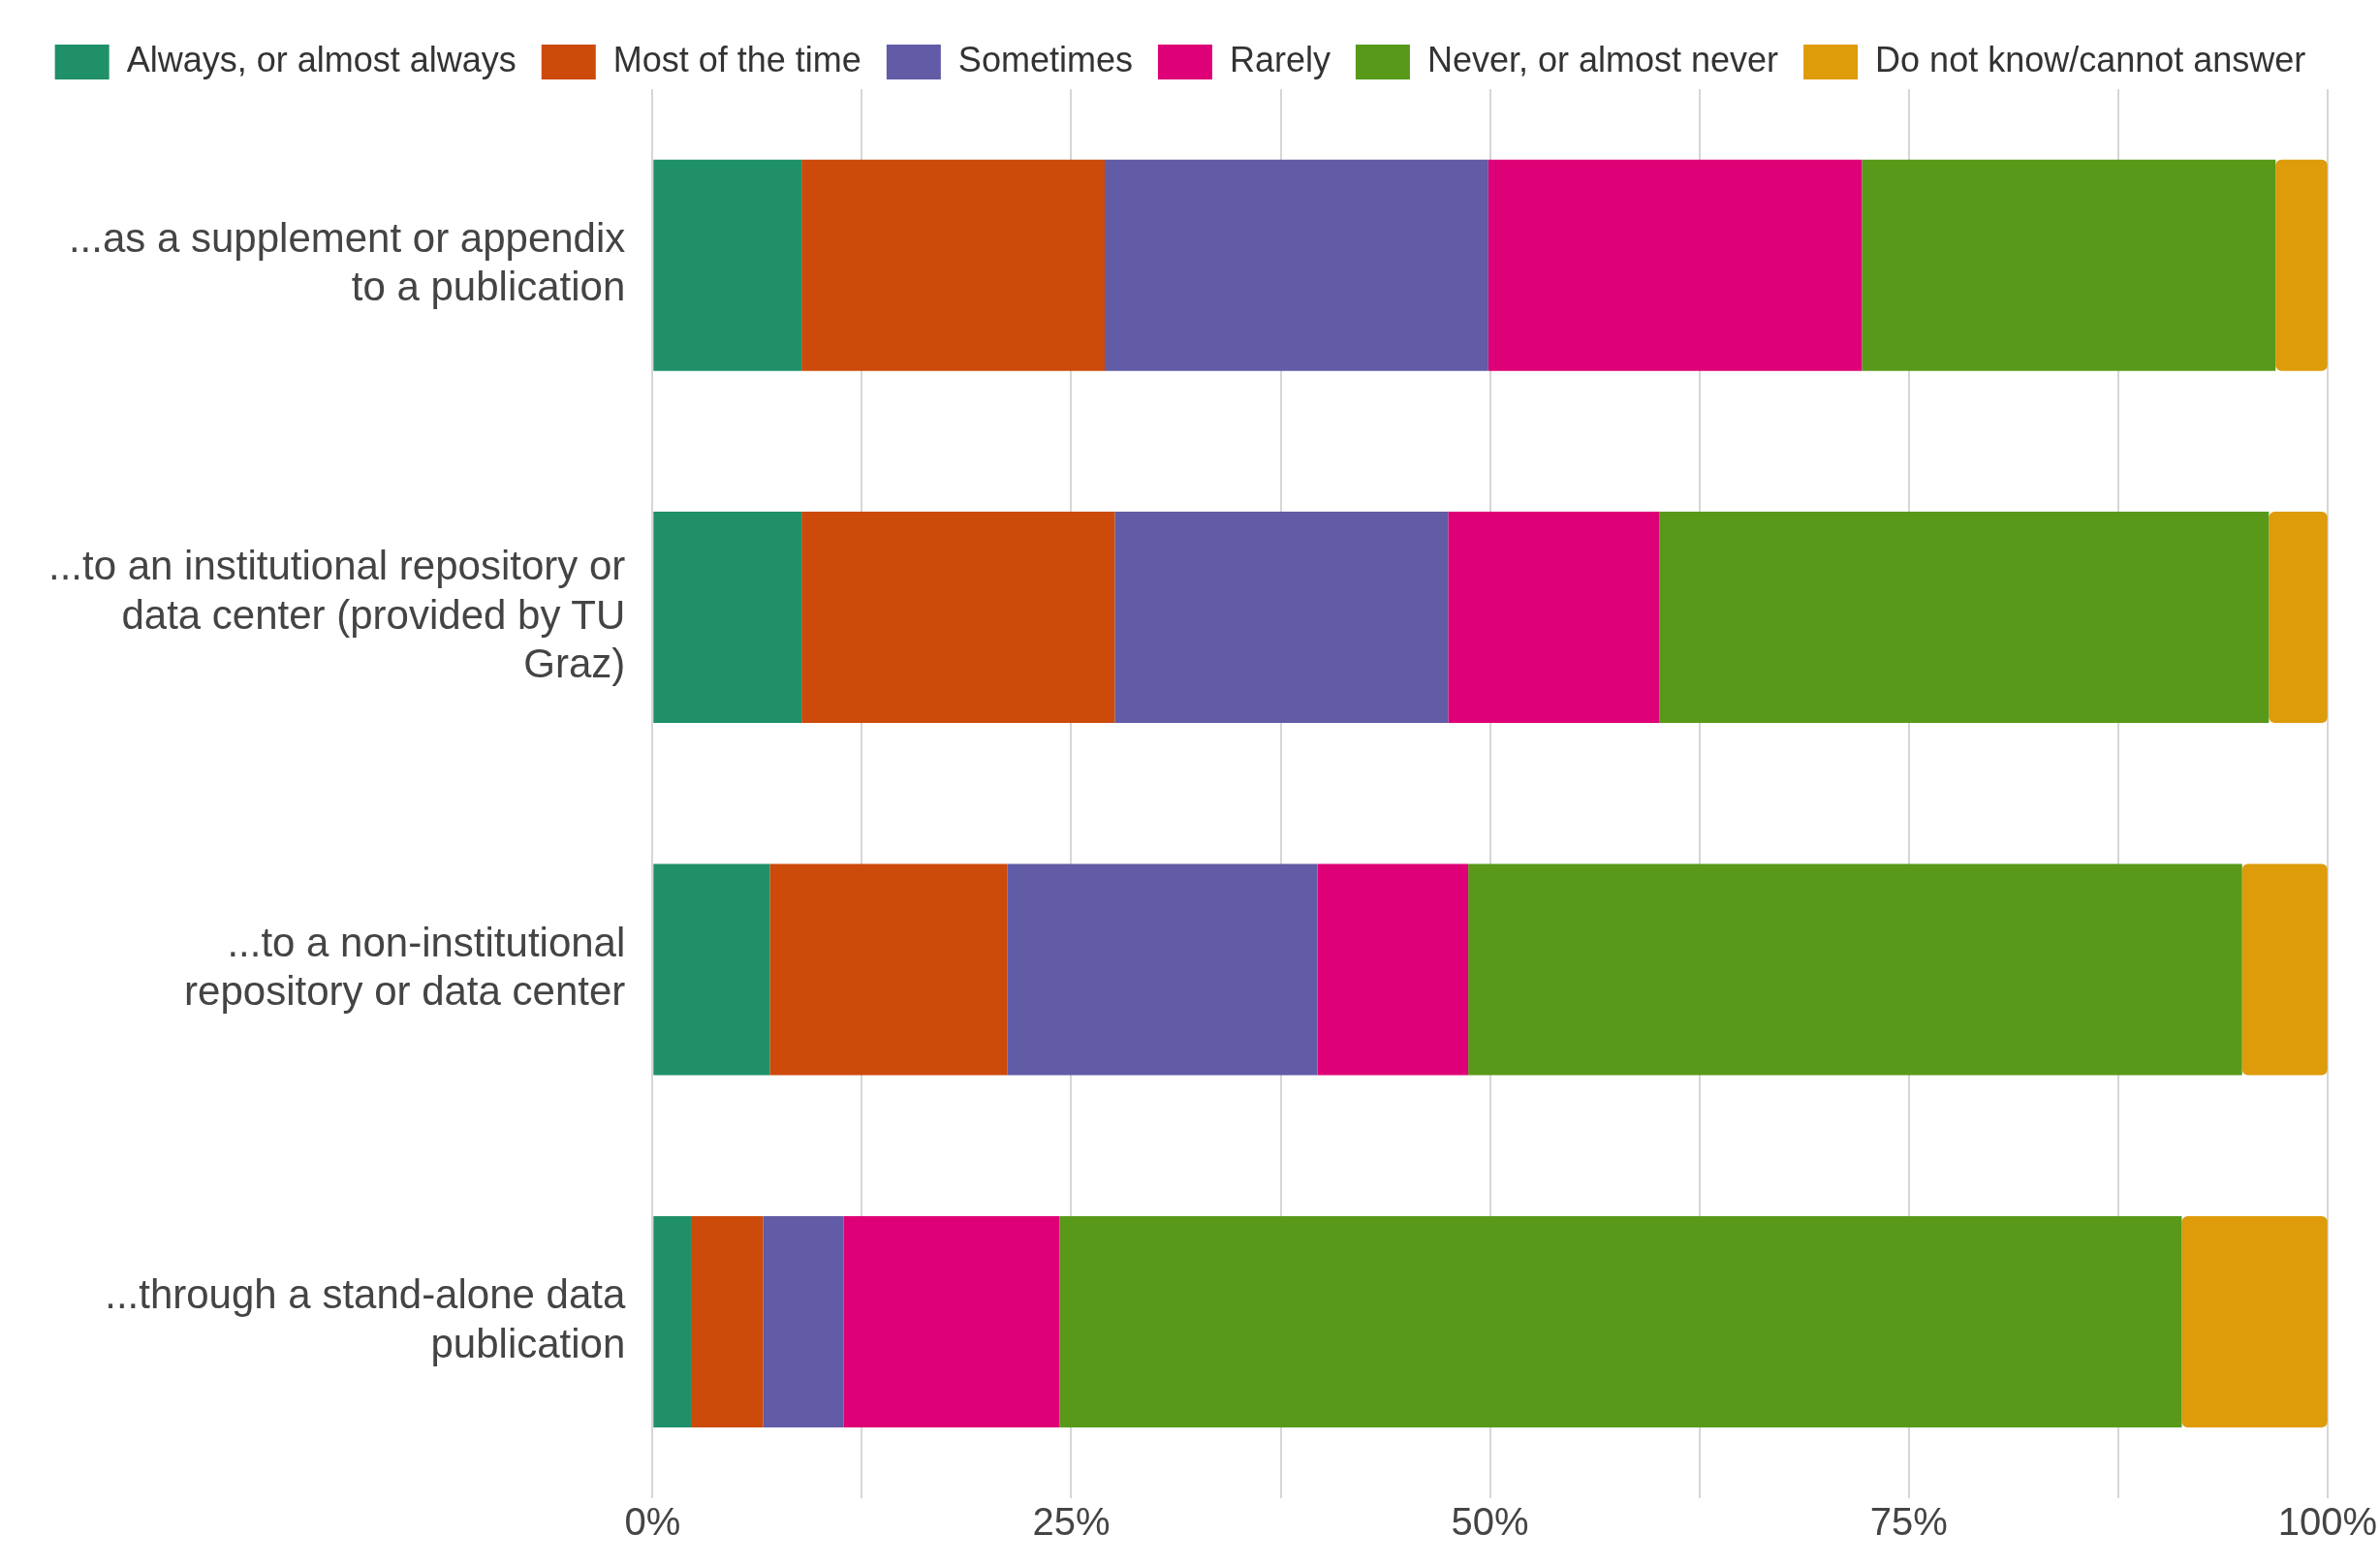 The height and width of the screenshot is (1566, 2380). I want to click on x-tick-label: 25%, so click(1072, 1521).